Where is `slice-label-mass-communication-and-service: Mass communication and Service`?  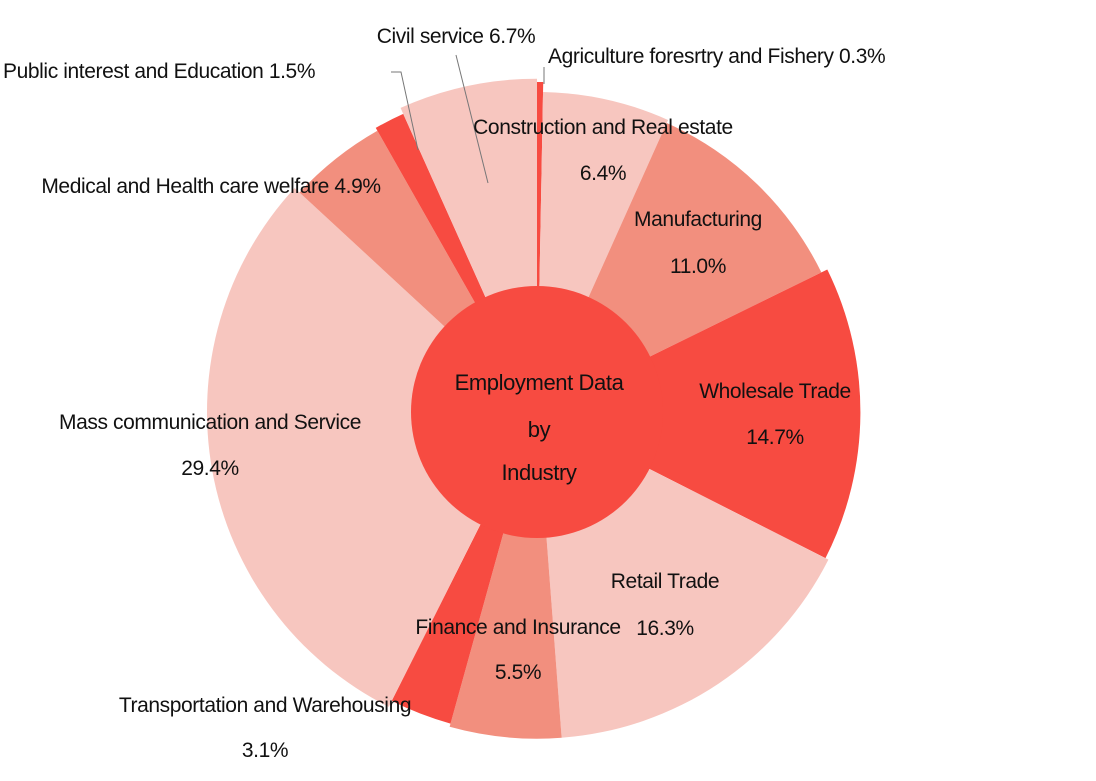
slice-label-mass-communication-and-service: Mass communication and Service is located at coordinates (210, 422).